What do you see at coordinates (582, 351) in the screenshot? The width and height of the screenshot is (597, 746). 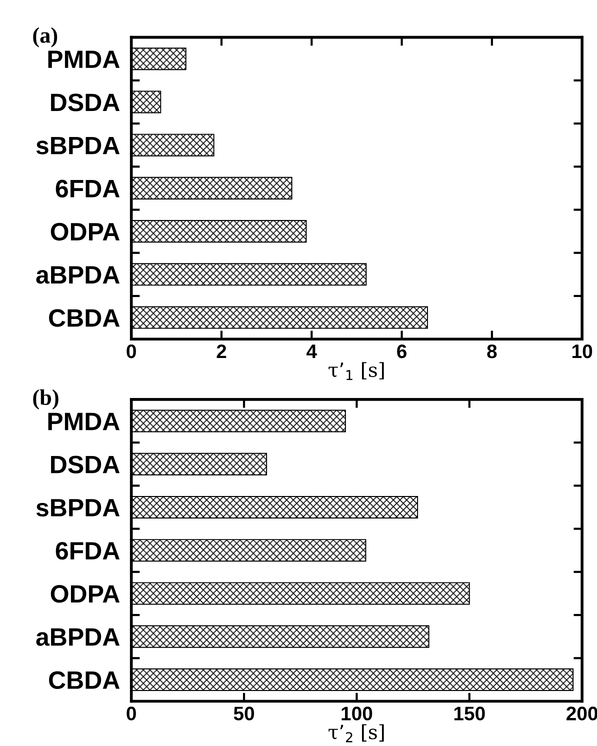 I see `x-tick-label: 10` at bounding box center [582, 351].